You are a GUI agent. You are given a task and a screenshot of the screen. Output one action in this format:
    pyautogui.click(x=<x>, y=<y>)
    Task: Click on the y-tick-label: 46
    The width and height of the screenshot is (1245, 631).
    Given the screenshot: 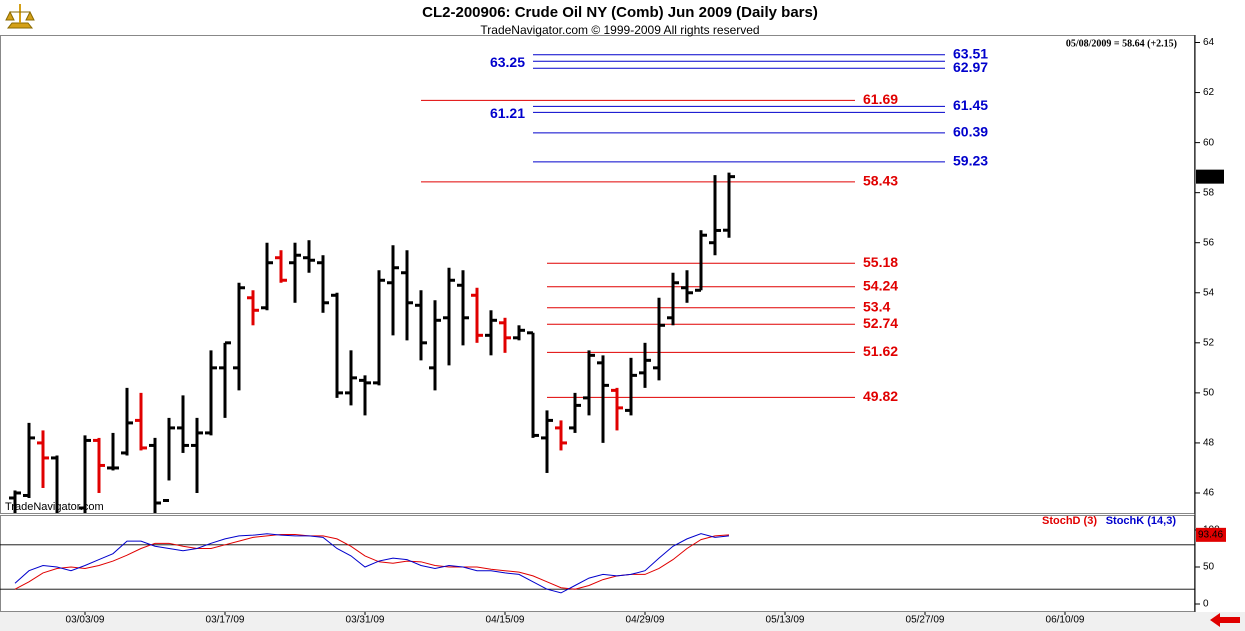 What is the action you would take?
    pyautogui.click(x=1209, y=493)
    